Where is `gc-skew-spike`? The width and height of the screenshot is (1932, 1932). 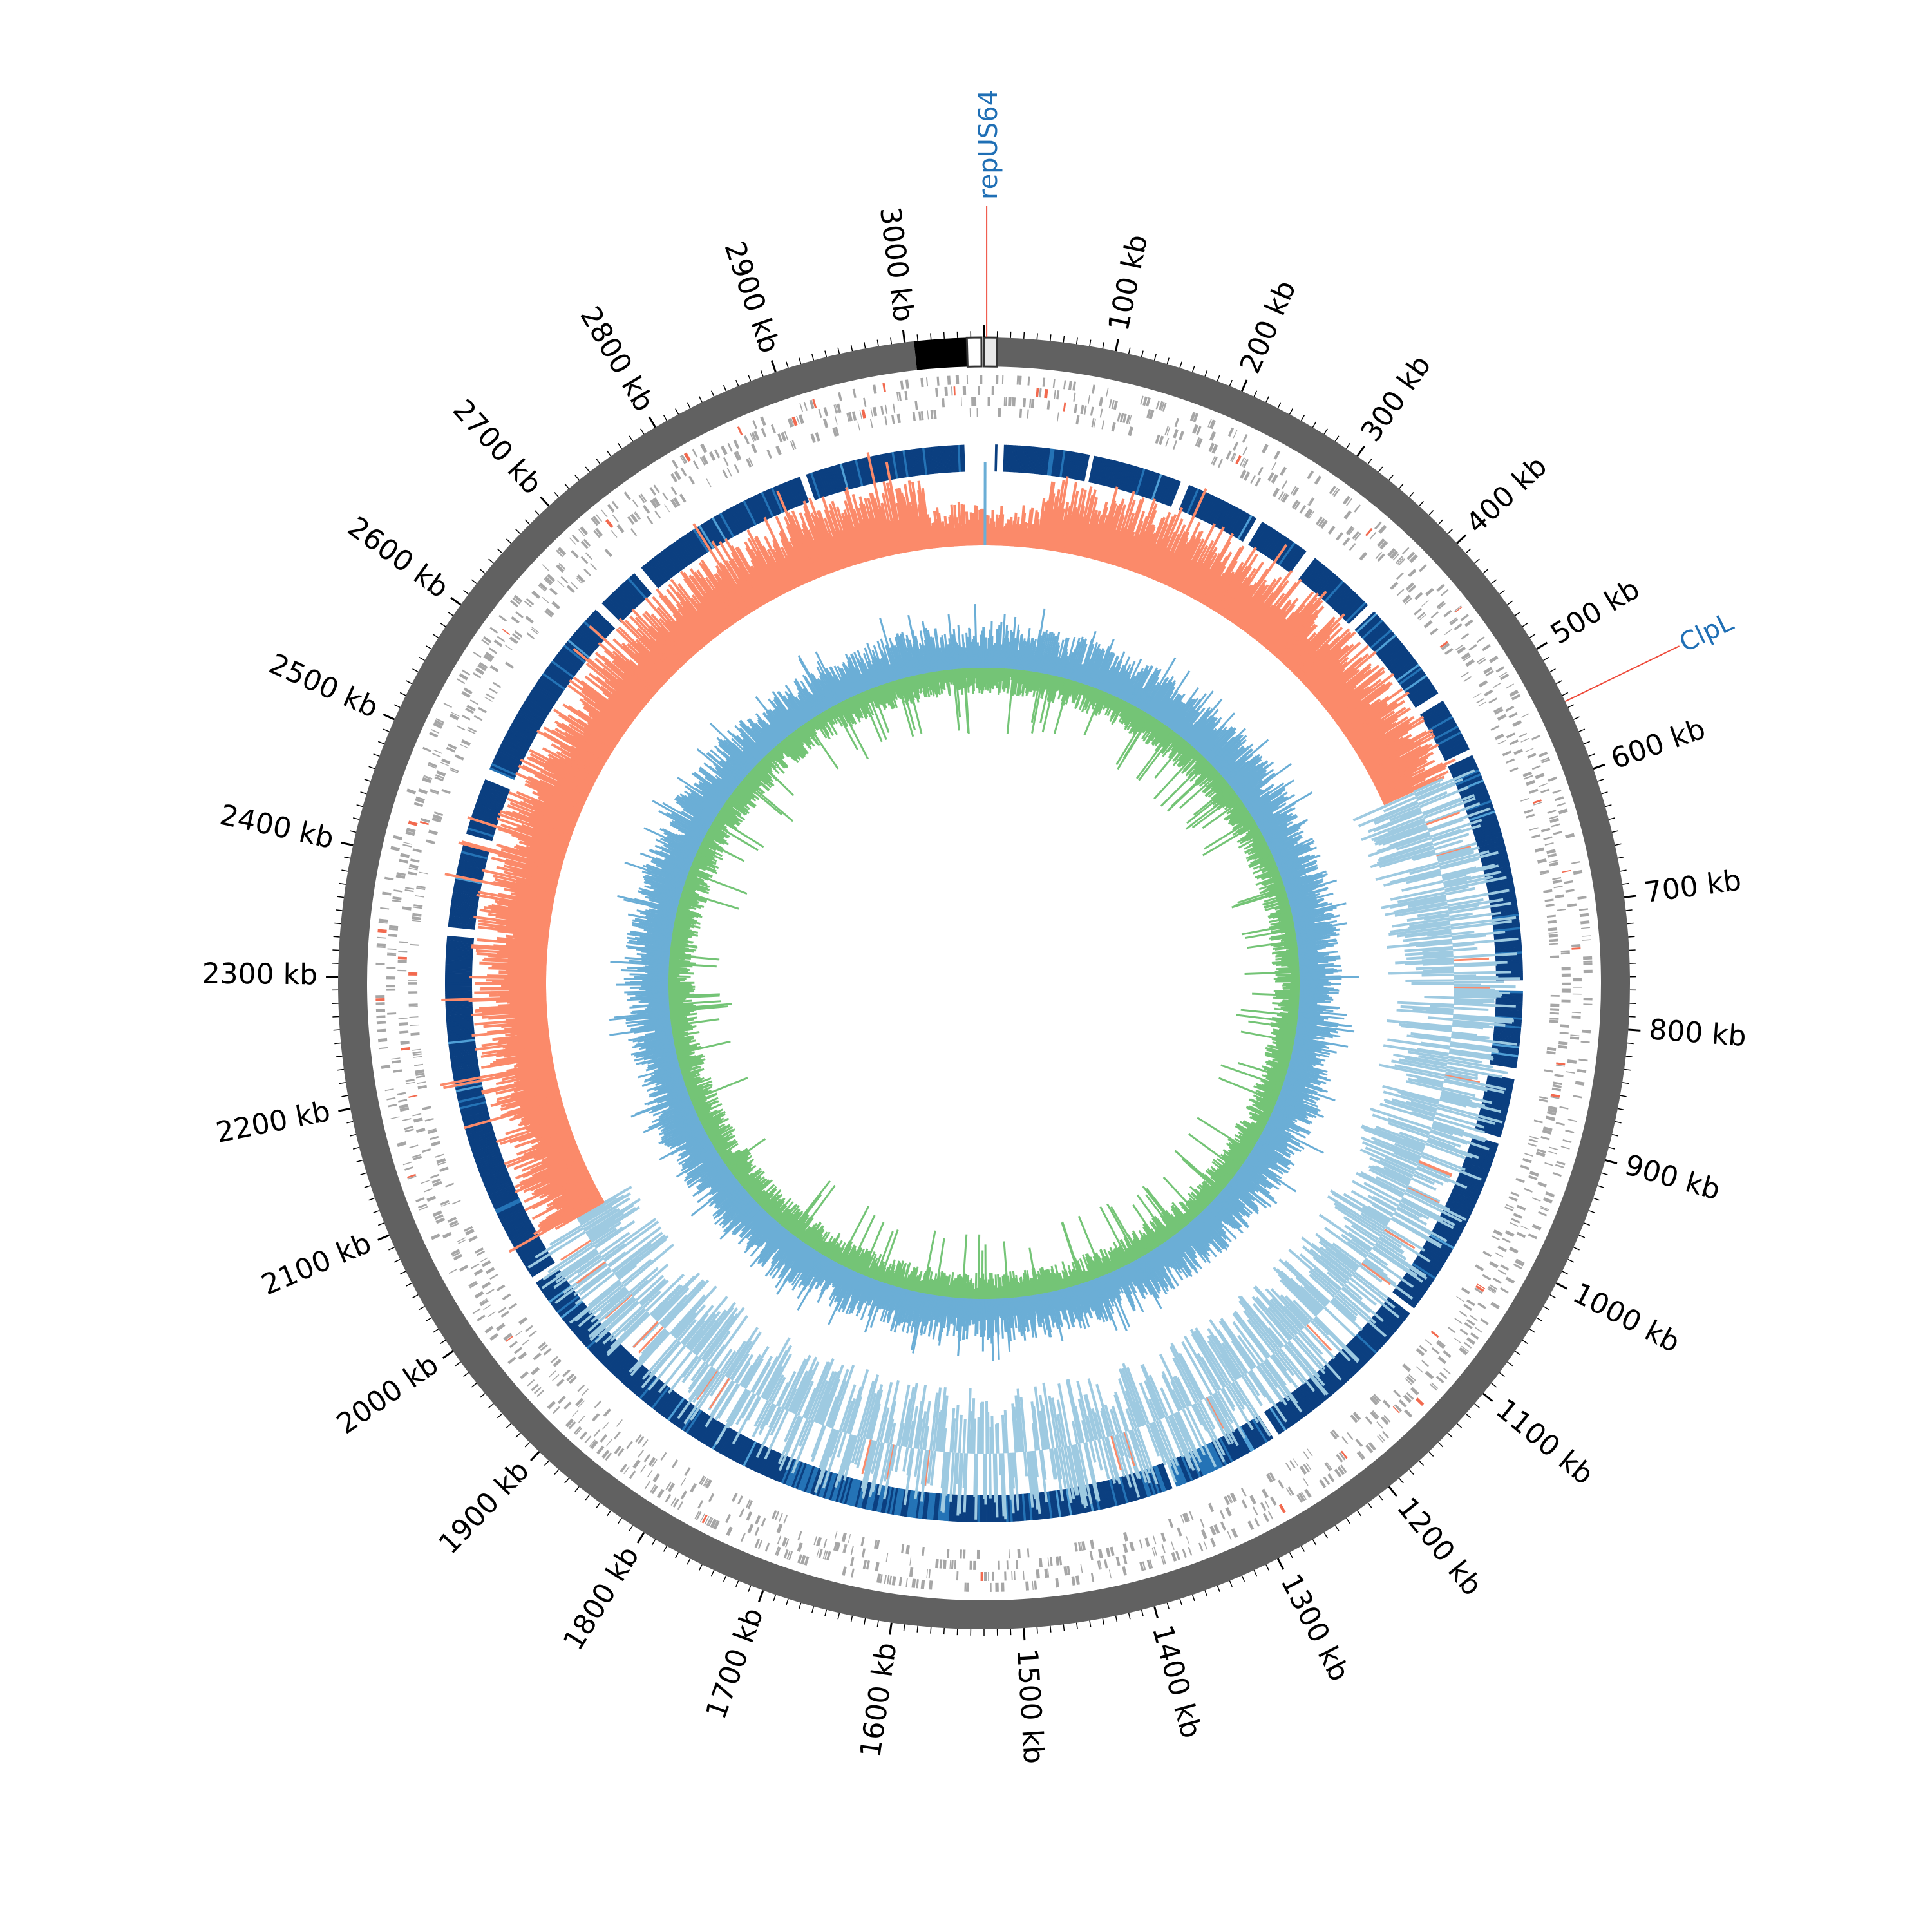 gc-skew-spike is located at coordinates (1472, 959).